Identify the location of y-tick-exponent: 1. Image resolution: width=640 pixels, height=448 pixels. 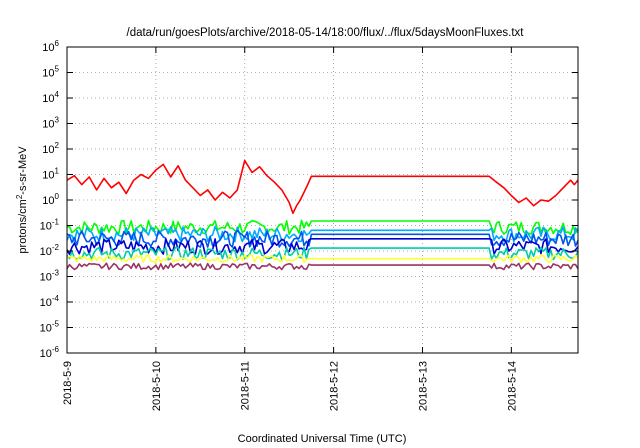
(57, 171).